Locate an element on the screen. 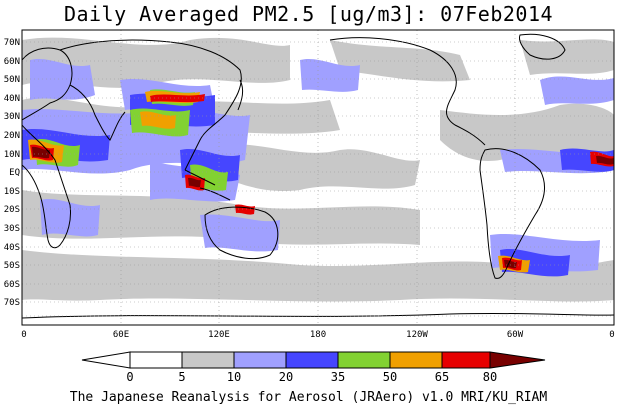  lon-label: 60W is located at coordinates (515, 335).